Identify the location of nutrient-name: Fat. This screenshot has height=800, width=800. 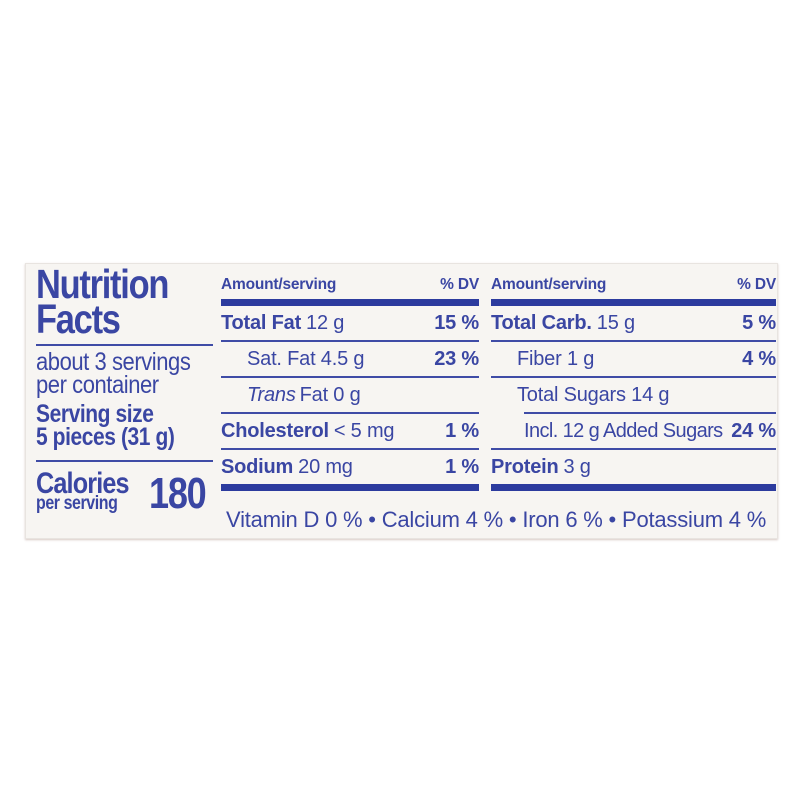
(313, 394).